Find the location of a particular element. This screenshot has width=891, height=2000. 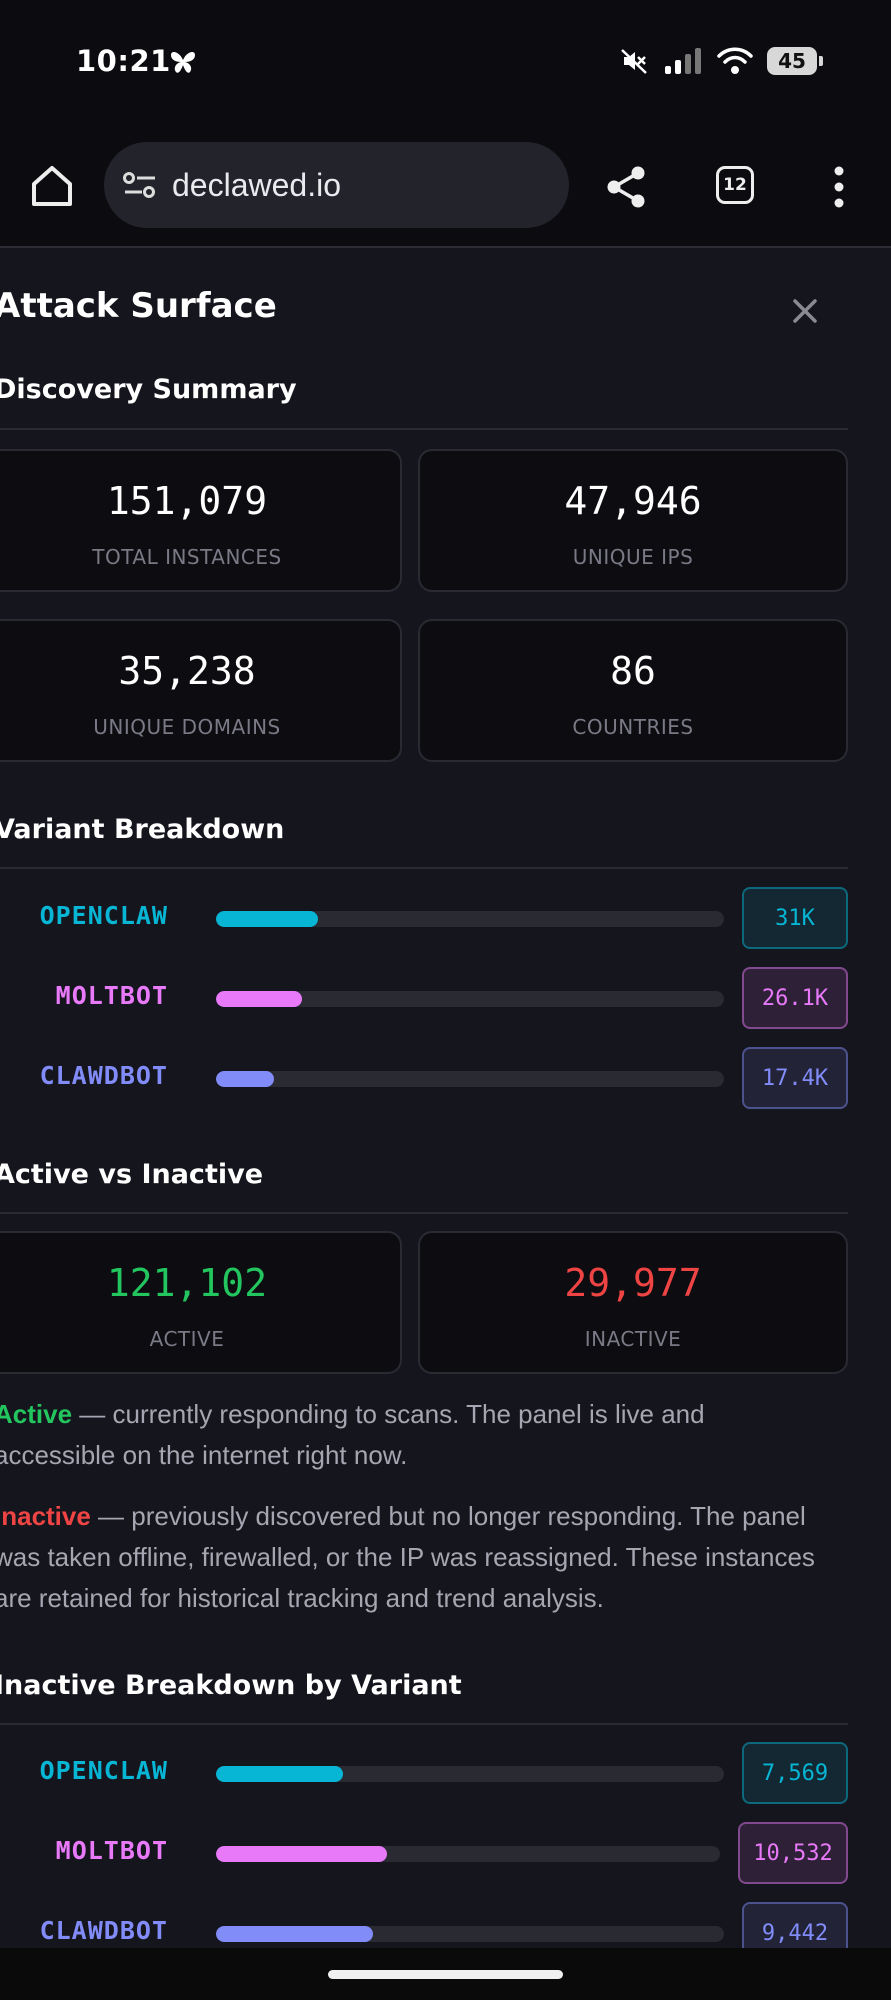

butterfly-icon is located at coordinates (183, 62).